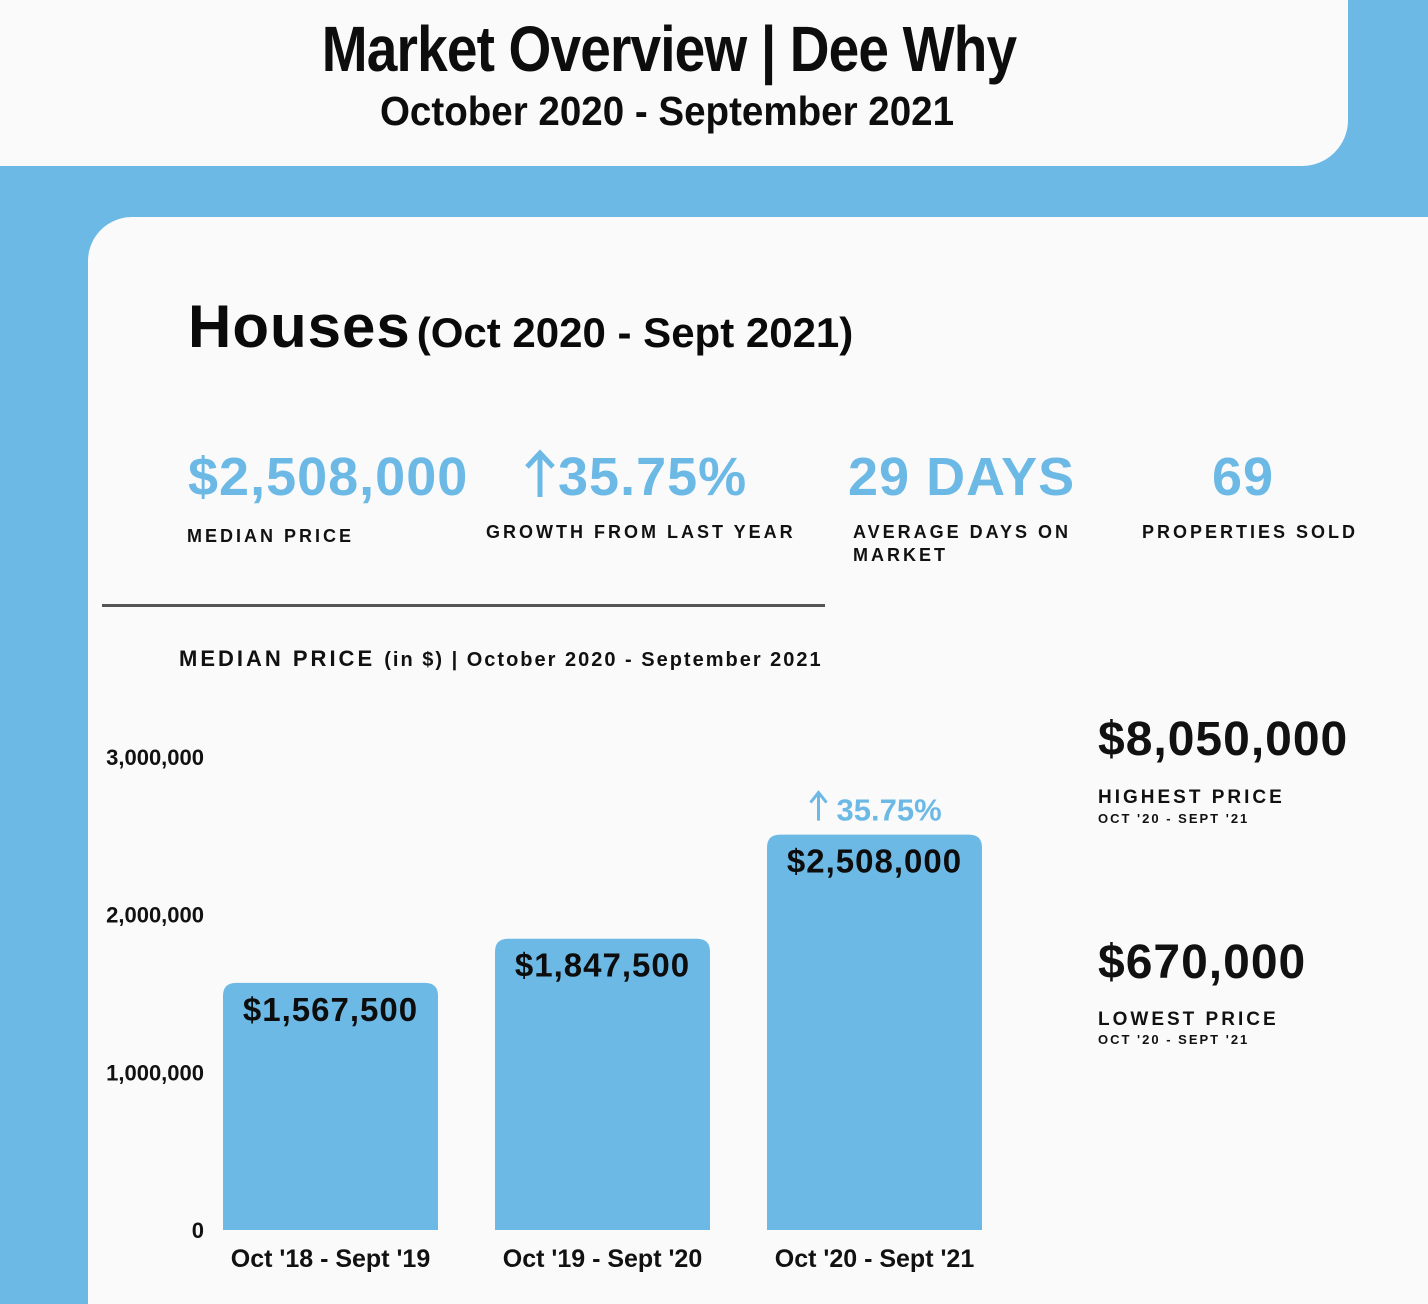 This screenshot has width=1428, height=1304. What do you see at coordinates (1174, 1039) in the screenshot?
I see `lowest-price-period: OCT '20 - SEPT '21` at bounding box center [1174, 1039].